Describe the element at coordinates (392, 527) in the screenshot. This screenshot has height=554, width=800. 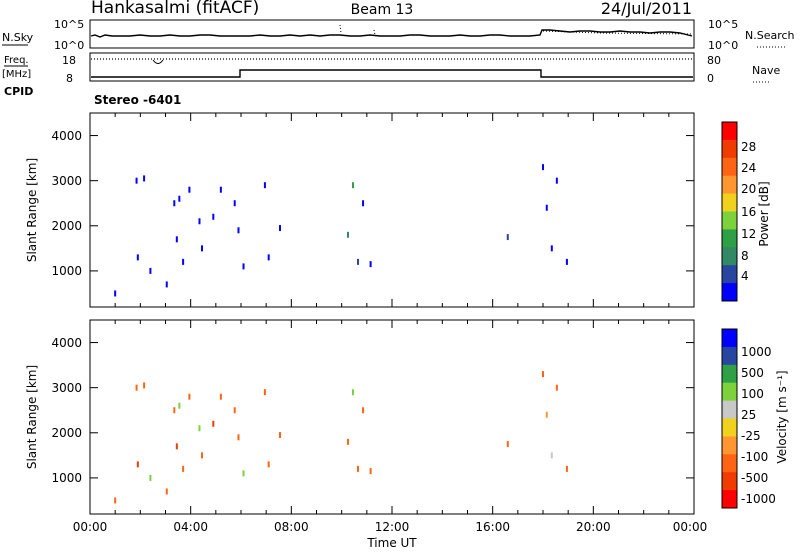
I see `x-tick-label: 12:00` at that location.